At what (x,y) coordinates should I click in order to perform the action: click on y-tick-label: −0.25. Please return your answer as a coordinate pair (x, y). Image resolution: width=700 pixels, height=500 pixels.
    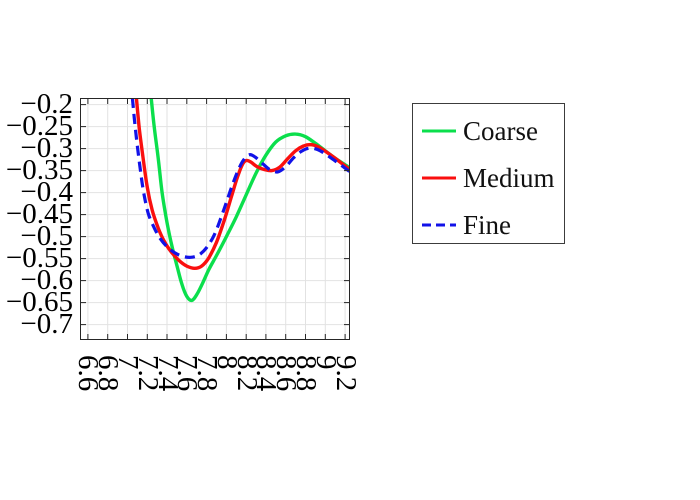
    Looking at the image, I should click on (39, 126).